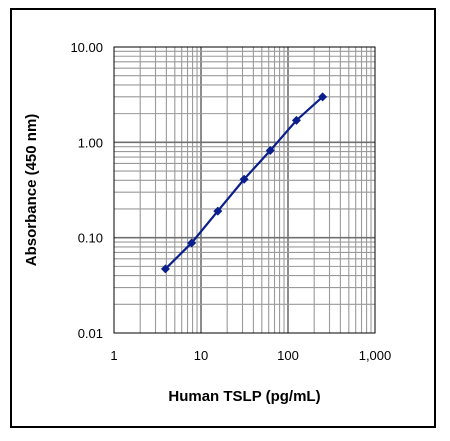 This screenshot has height=441, width=450. What do you see at coordinates (113, 355) in the screenshot?
I see `x-tick-label: 1` at bounding box center [113, 355].